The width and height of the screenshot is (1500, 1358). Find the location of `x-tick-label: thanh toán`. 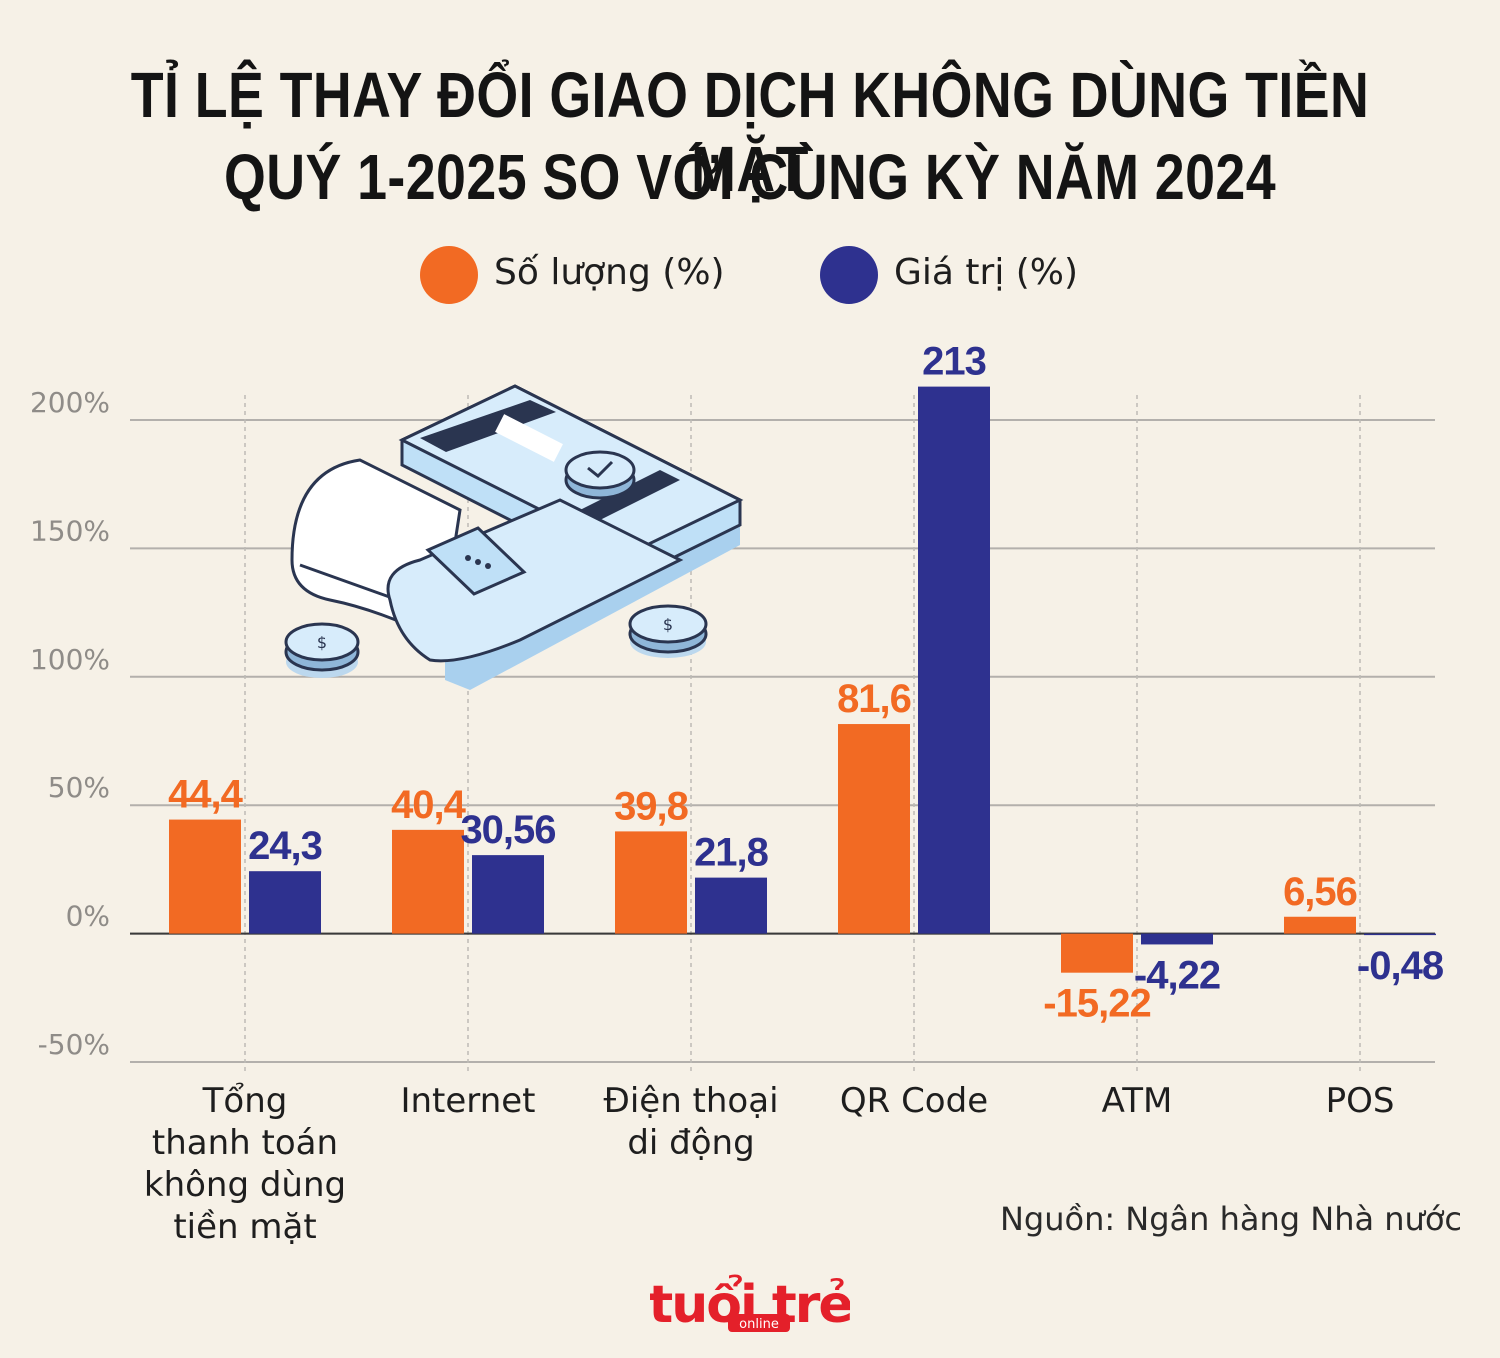

x-tick-label: thanh toán is located at coordinates (245, 1143).